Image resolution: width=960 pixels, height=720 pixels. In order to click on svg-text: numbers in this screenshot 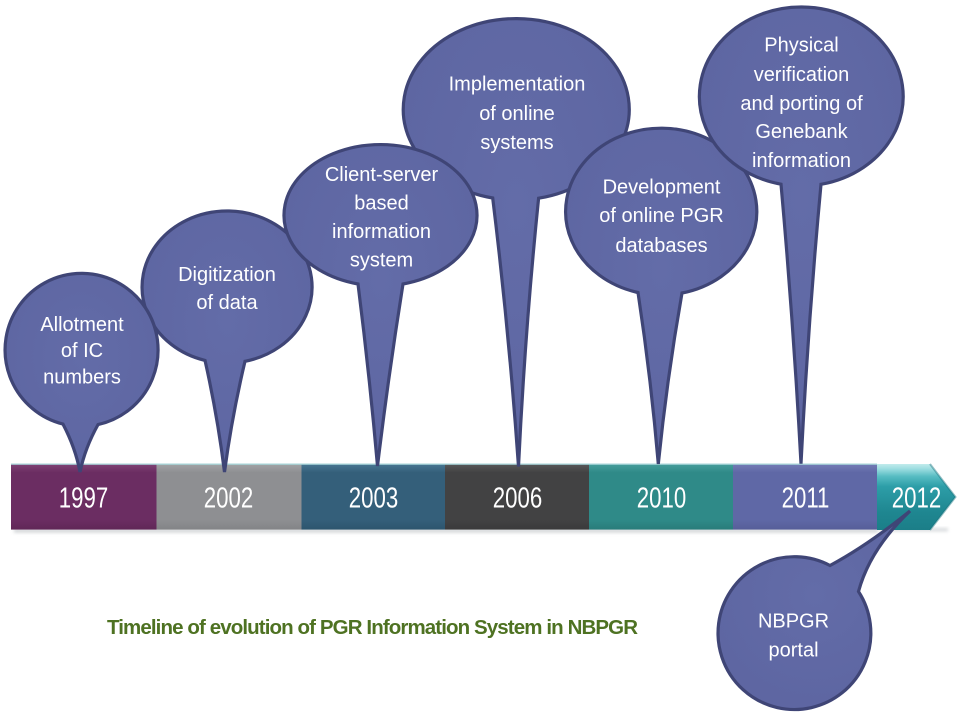, I will do `click(82, 377)`.